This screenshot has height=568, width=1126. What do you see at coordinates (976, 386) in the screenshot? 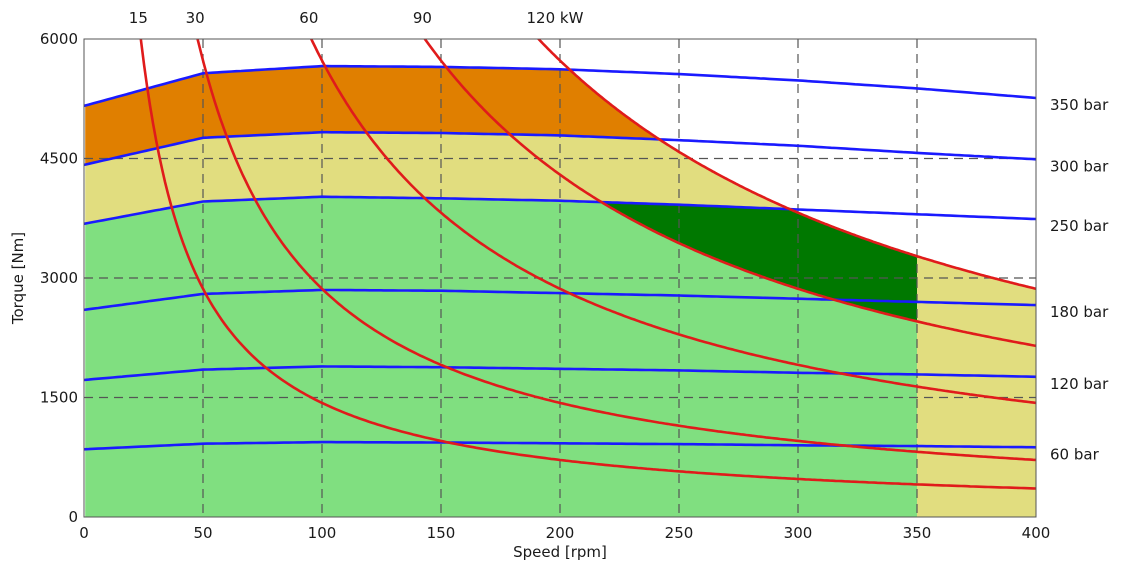
I see `region-yellow-high-speed` at bounding box center [976, 386].